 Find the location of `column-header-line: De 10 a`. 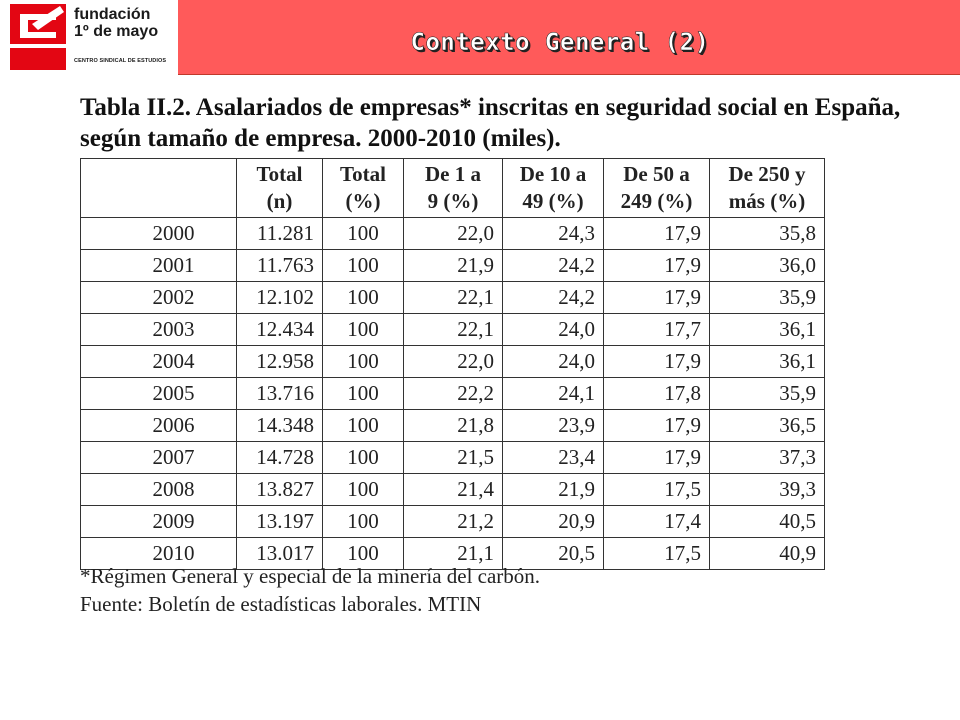

column-header-line: De 10 a is located at coordinates (553, 174).